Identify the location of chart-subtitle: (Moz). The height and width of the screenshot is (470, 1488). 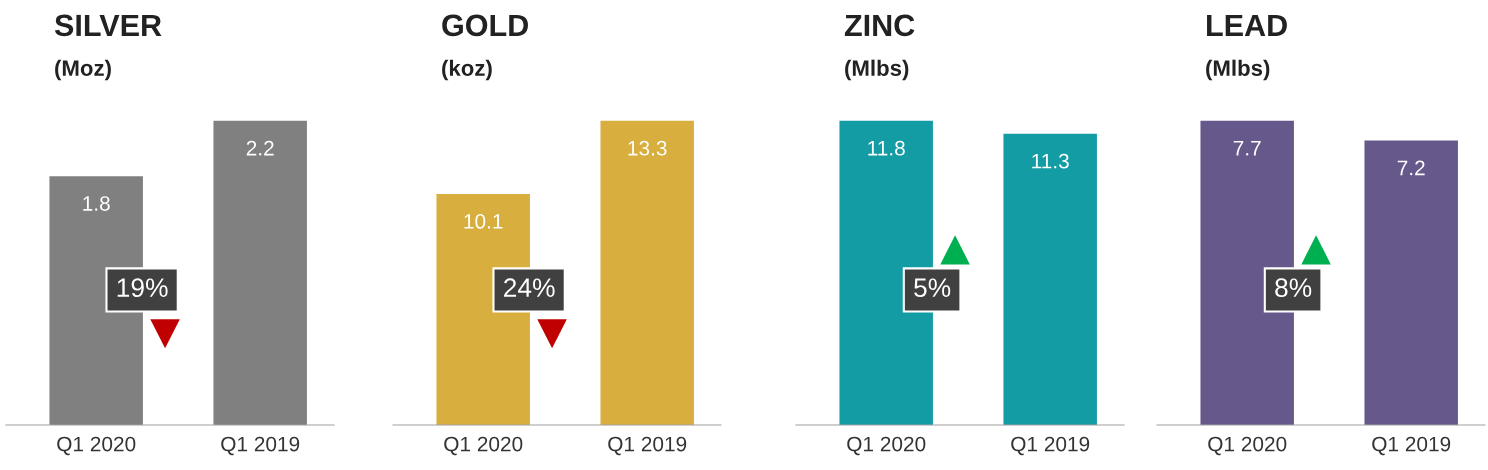
(83, 70).